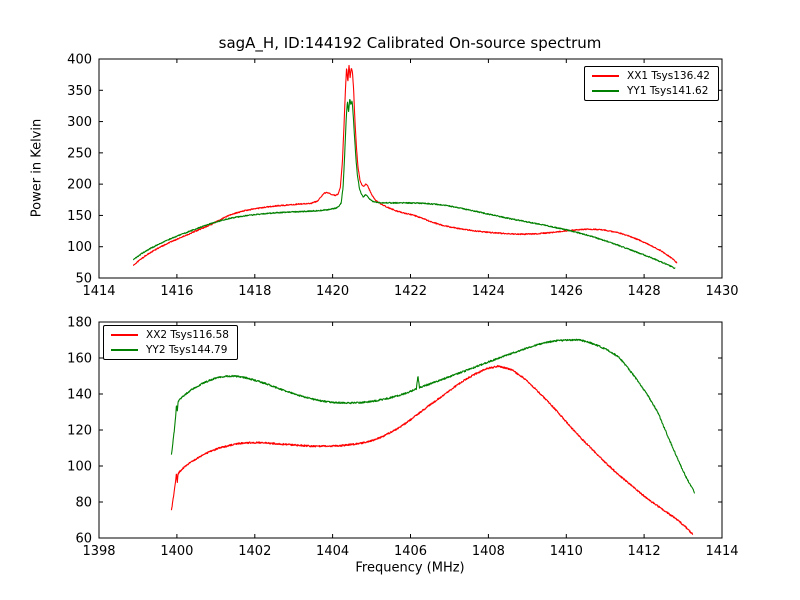 The height and width of the screenshot is (600, 800). What do you see at coordinates (668, 91) in the screenshot?
I see `yy1-legend-label: YY1 Tsys141.62` at bounding box center [668, 91].